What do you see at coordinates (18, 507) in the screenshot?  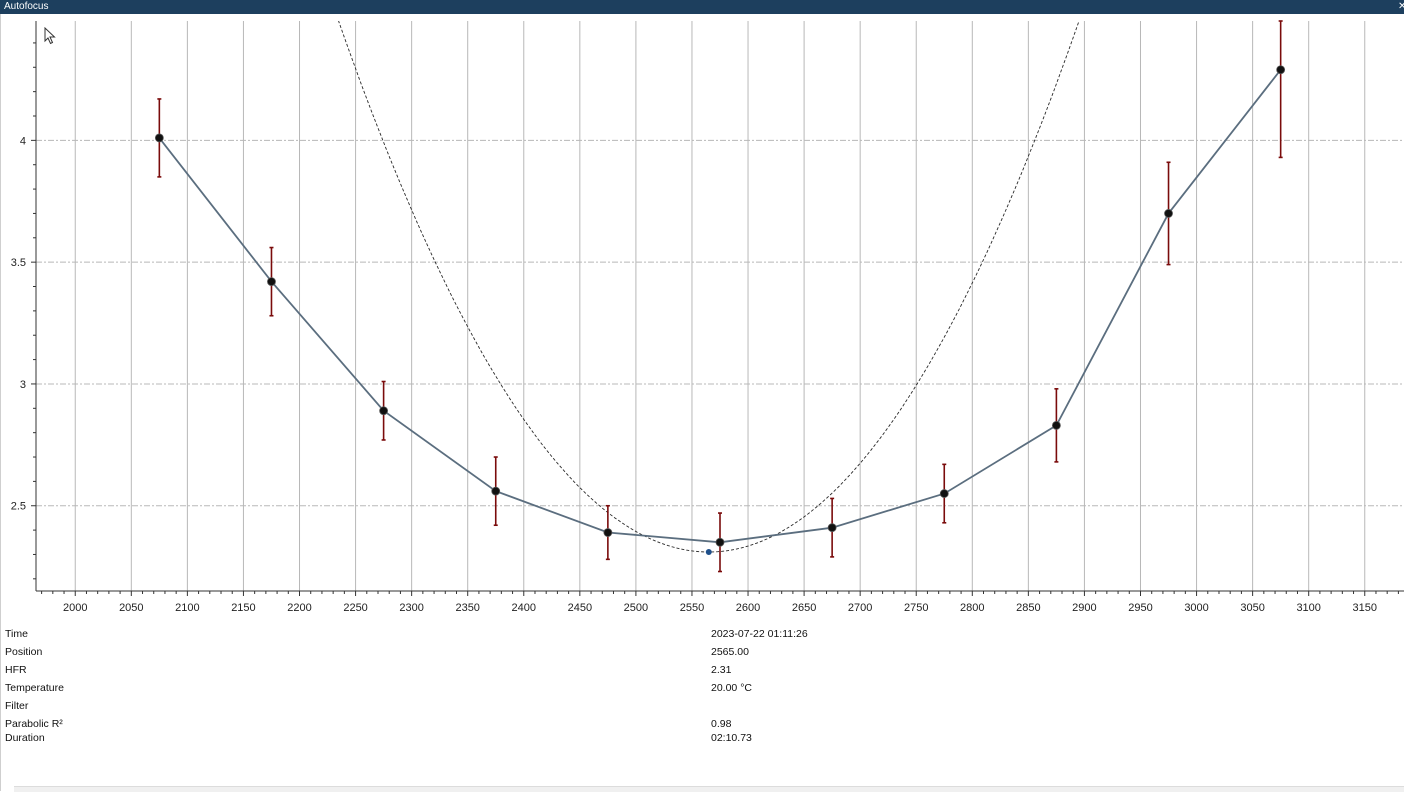 I see `y-tick-label: 2.5` at bounding box center [18, 507].